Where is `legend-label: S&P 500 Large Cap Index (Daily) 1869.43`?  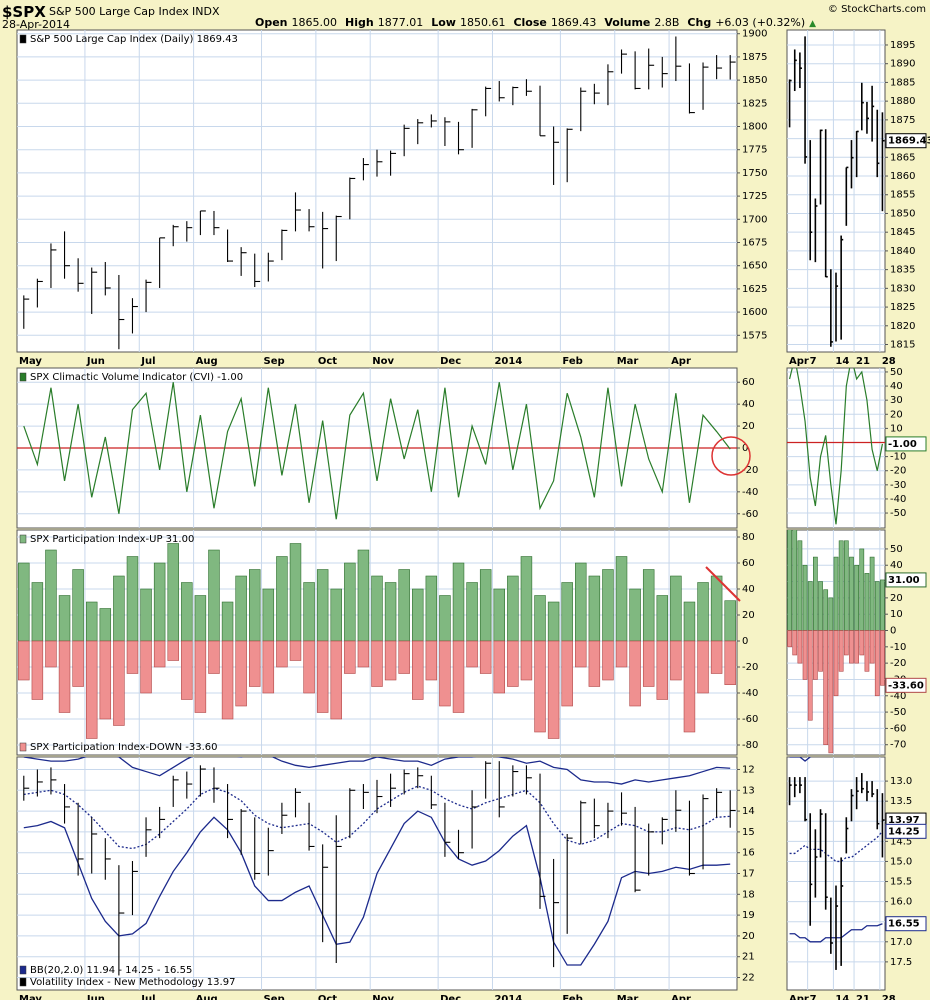 legend-label: S&P 500 Large Cap Index (Daily) 1869.43 is located at coordinates (134, 39).